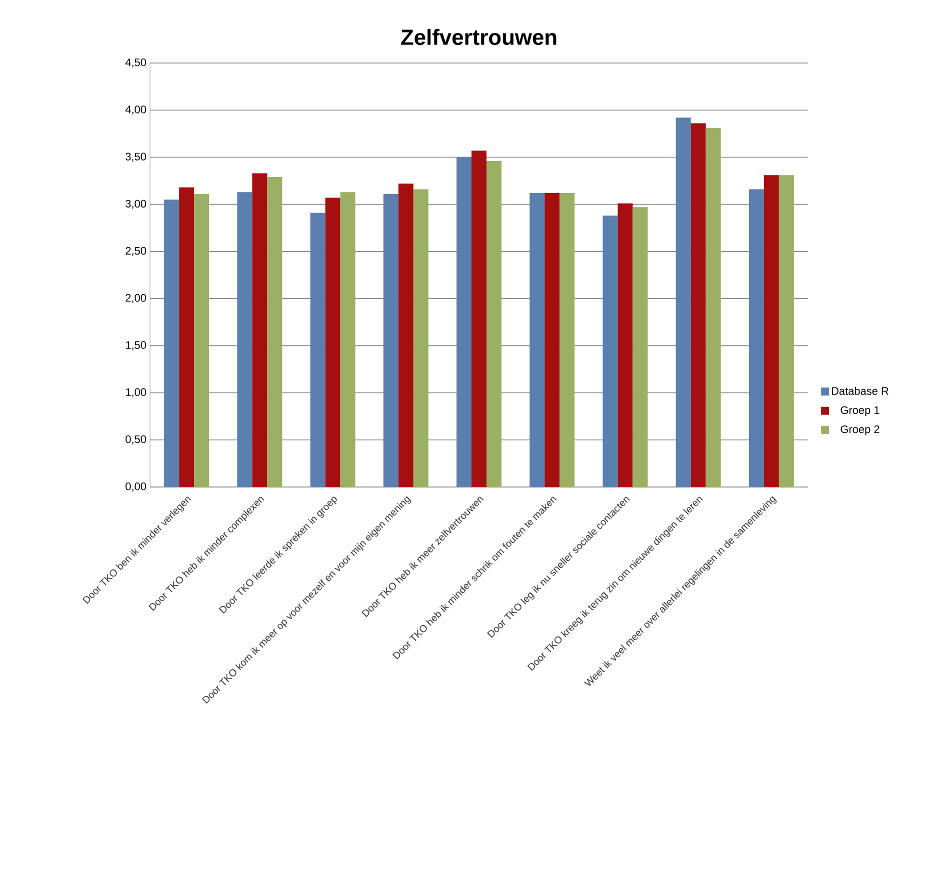 The height and width of the screenshot is (888, 952). Describe the element at coordinates (136, 204) in the screenshot. I see `y-tick-label: 3,00` at that location.